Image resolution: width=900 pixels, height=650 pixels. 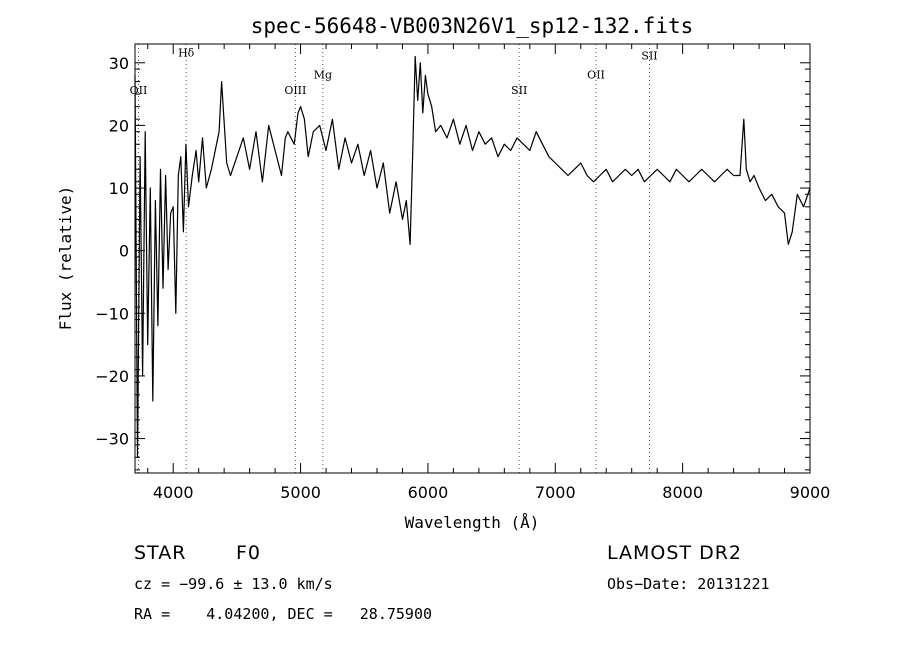 What do you see at coordinates (519, 90) in the screenshot?
I see `marker-label-4: SII` at bounding box center [519, 90].